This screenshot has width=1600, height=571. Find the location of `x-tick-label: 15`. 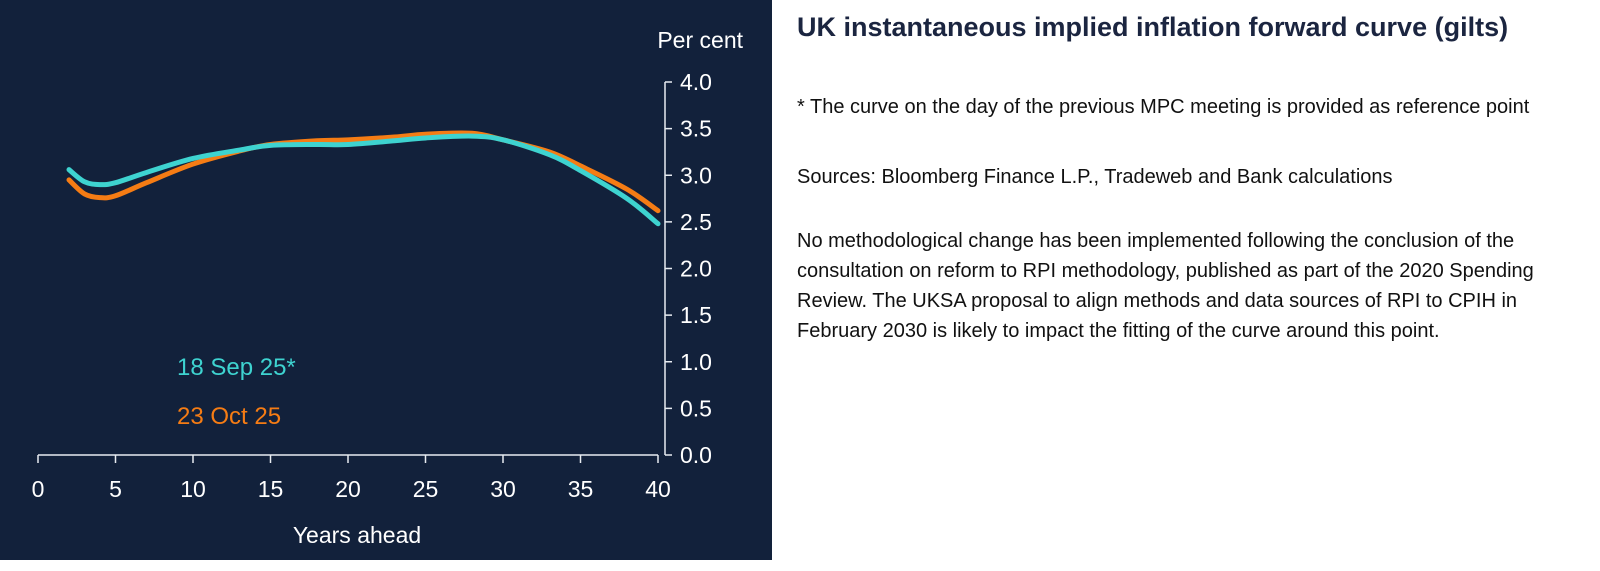

x-tick-label: 15 is located at coordinates (271, 489).